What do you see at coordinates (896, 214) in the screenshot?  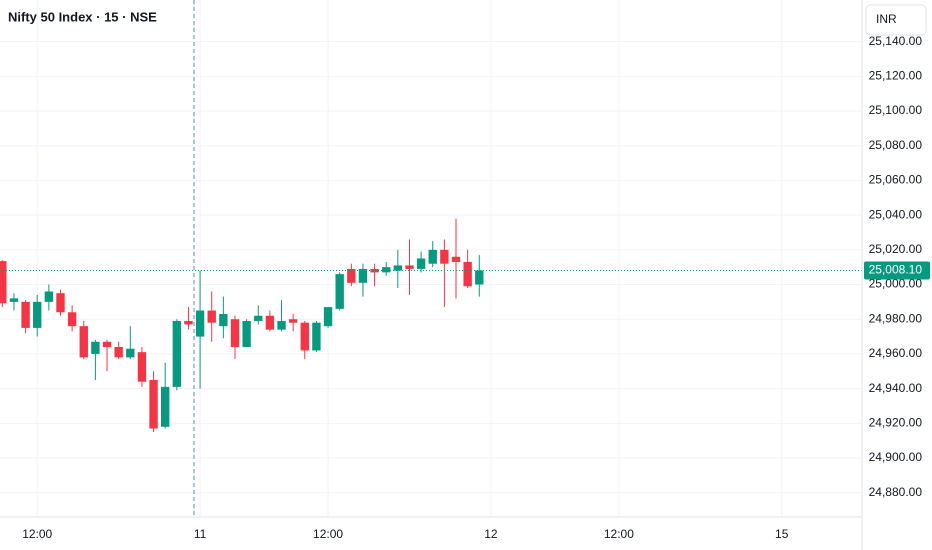 I see `y-tick-label: 25,040.00` at bounding box center [896, 214].